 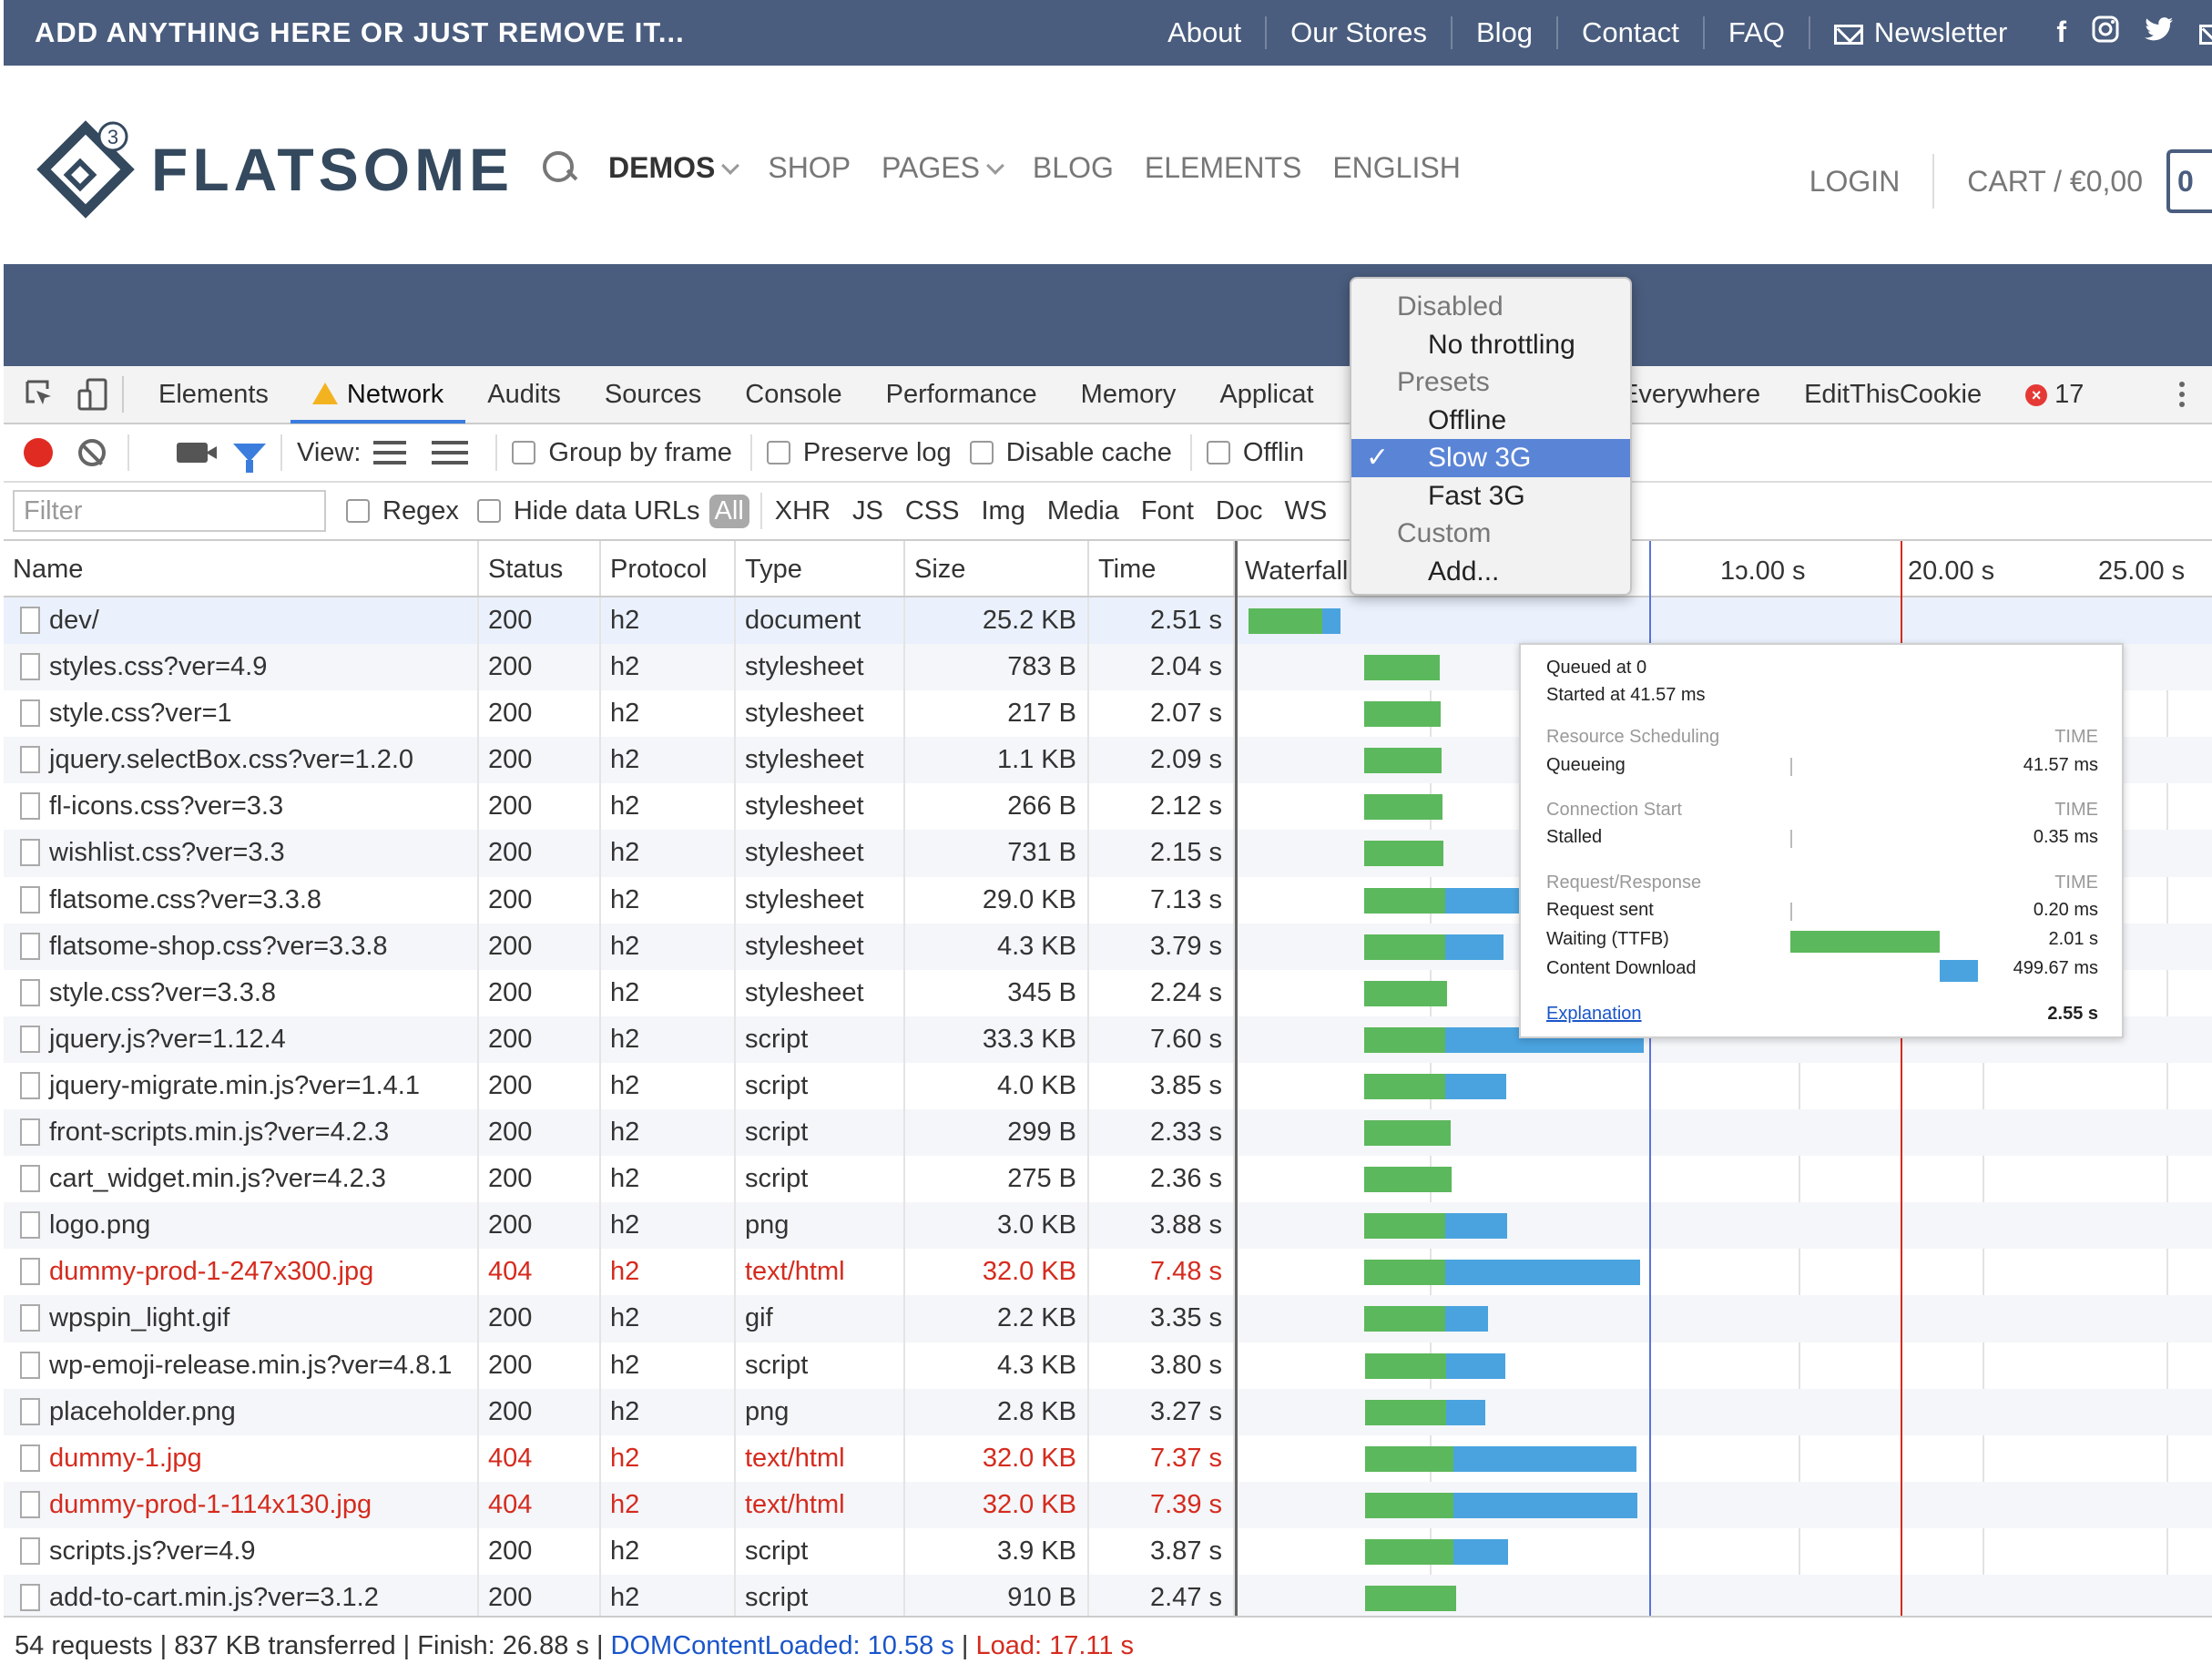 What do you see at coordinates (793, 394) in the screenshot?
I see `tab-console: Console` at bounding box center [793, 394].